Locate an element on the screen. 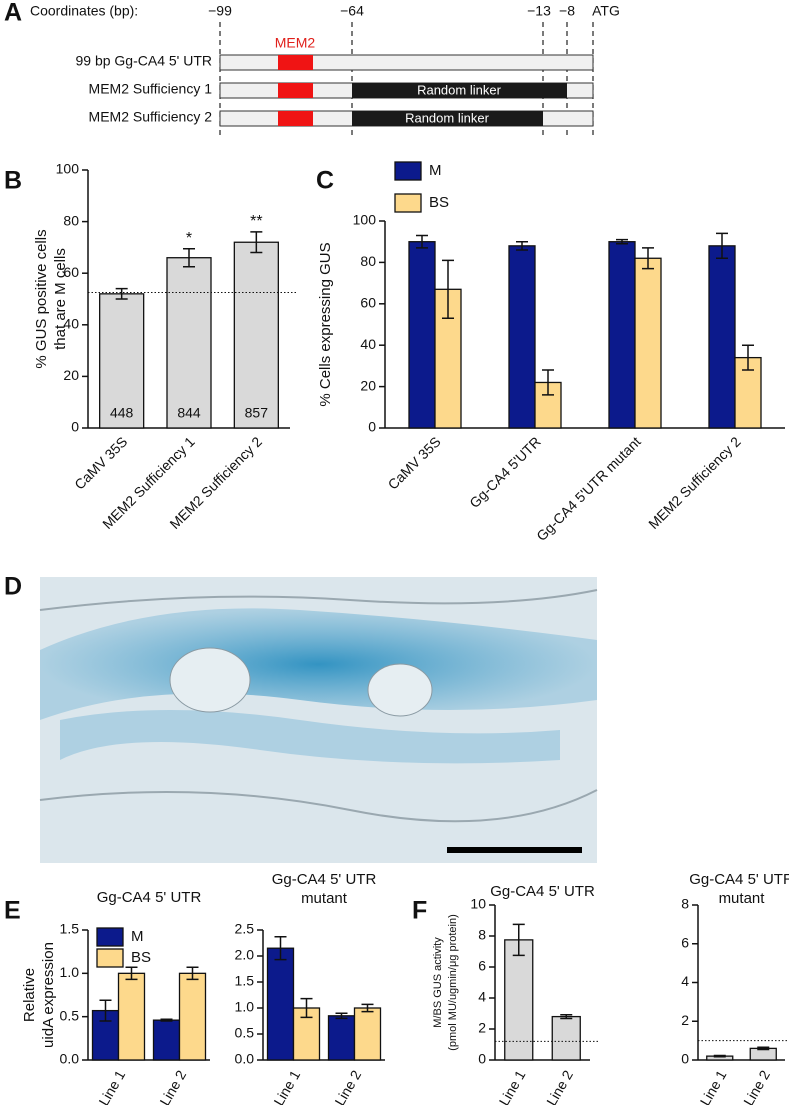  coordinates-label: Coordinates (bp): is located at coordinates (84, 11).